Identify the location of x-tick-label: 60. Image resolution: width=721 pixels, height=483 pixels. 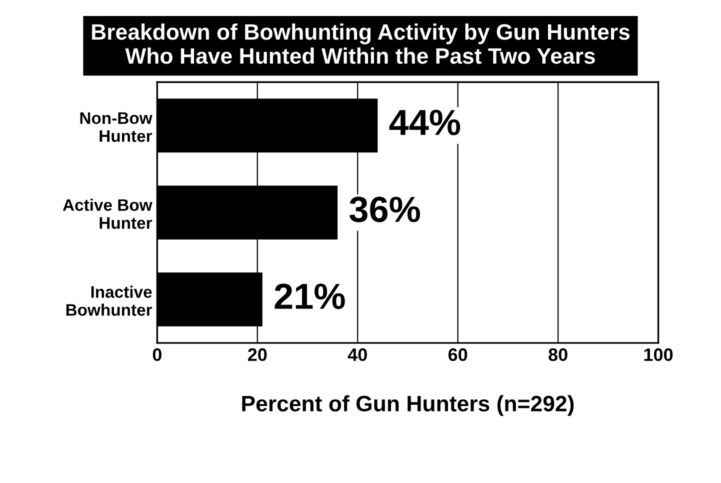
(458, 355).